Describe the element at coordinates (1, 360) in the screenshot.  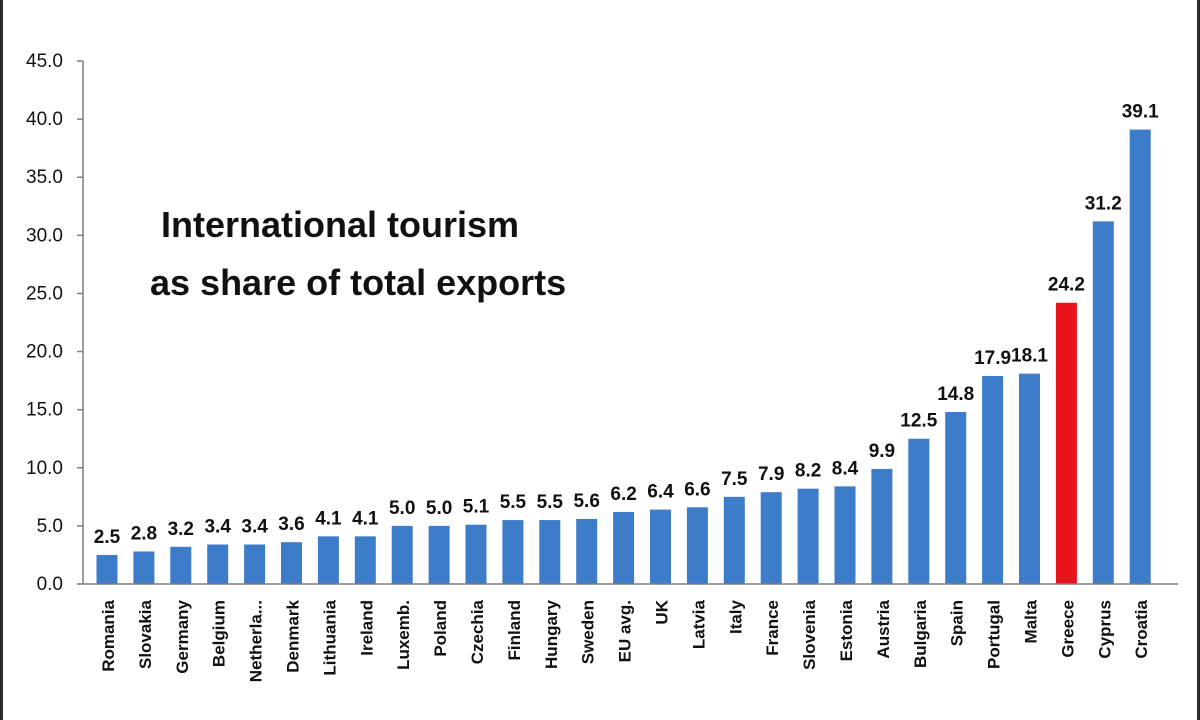
I see `left-frame-border` at that location.